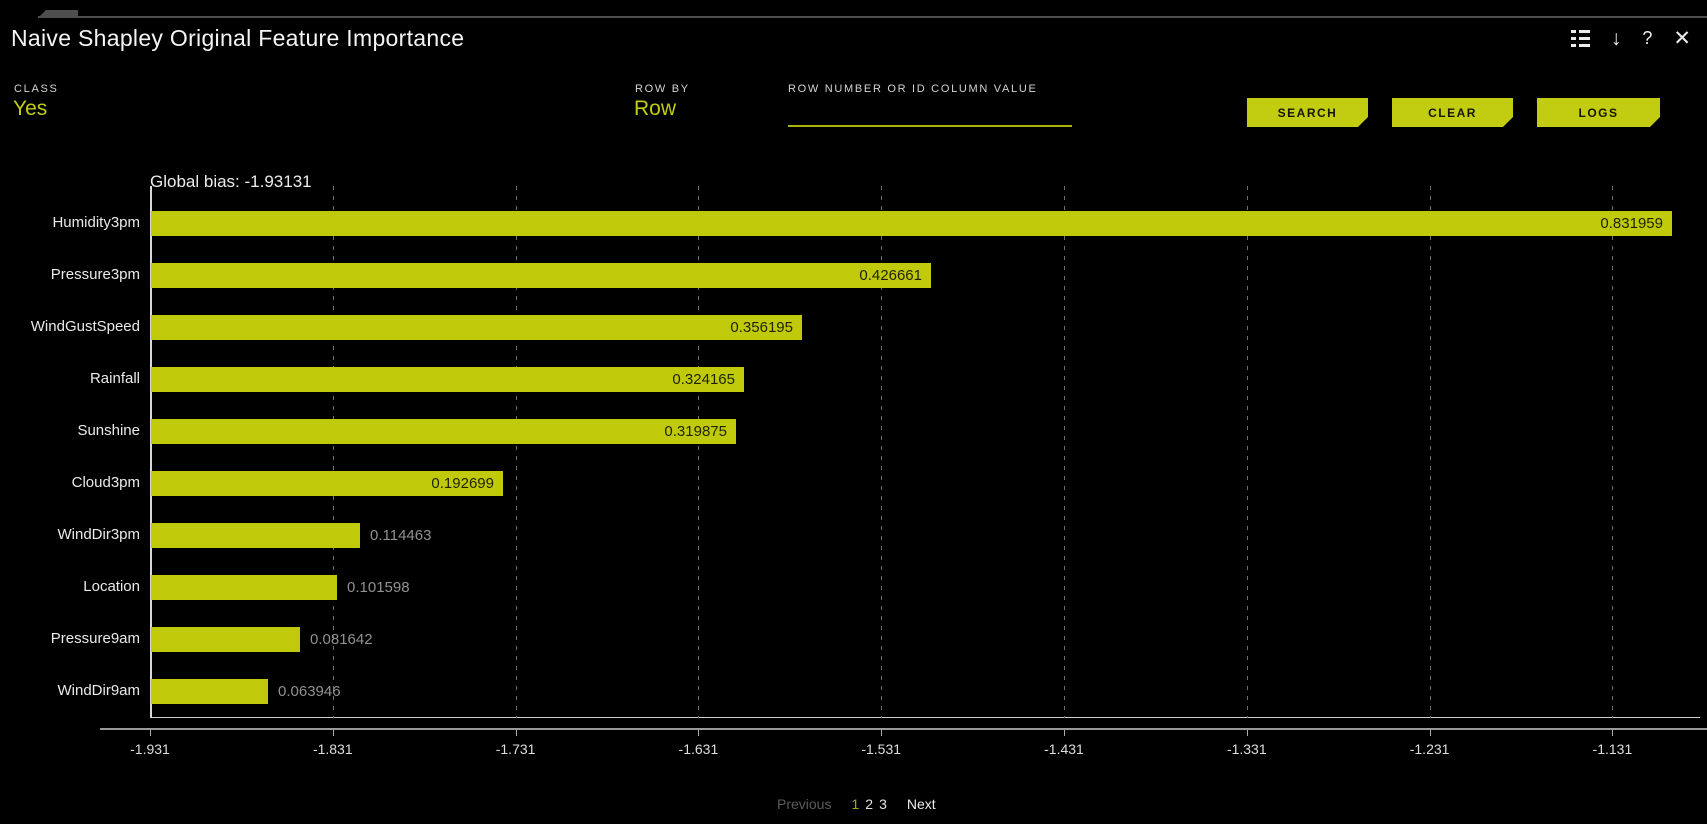 The image size is (1707, 824). Describe the element at coordinates (913, 89) in the screenshot. I see `row-search-label: ROW NUMBER OR ID COLUMN VALUE` at that location.